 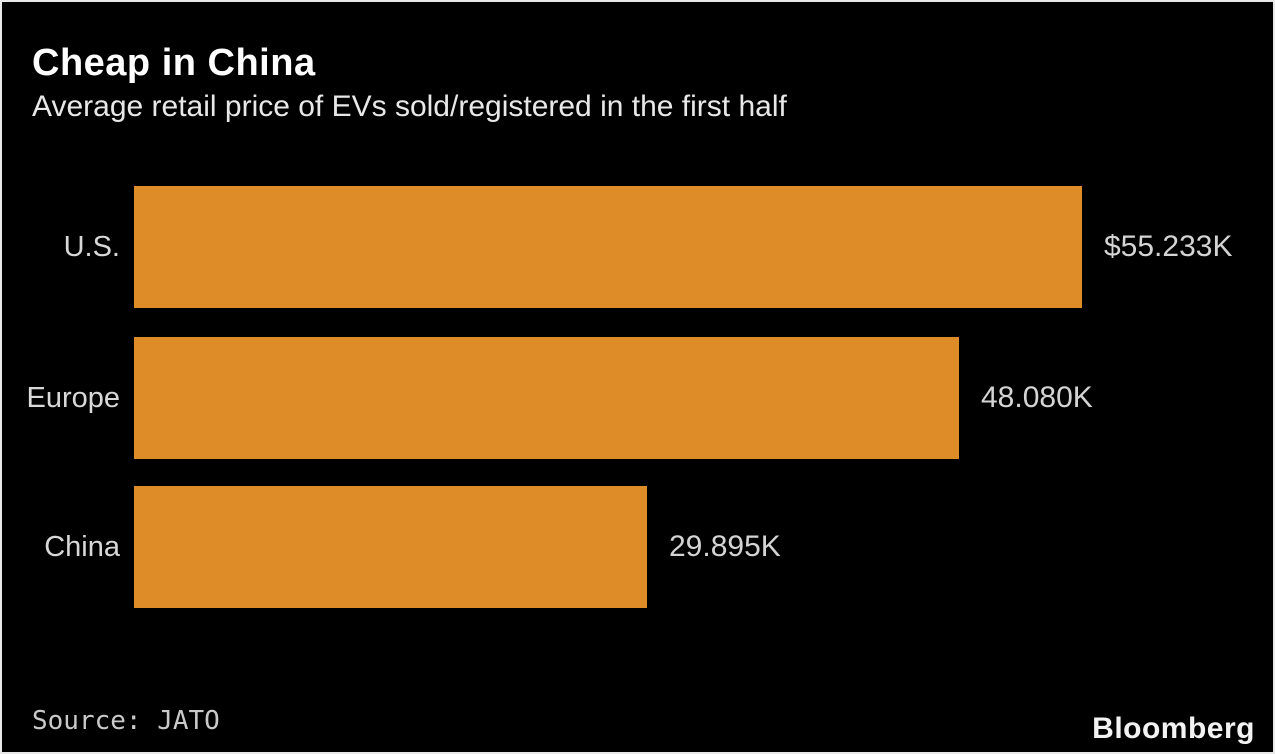 What do you see at coordinates (725, 546) in the screenshot?
I see `value-label-china: 29.895K` at bounding box center [725, 546].